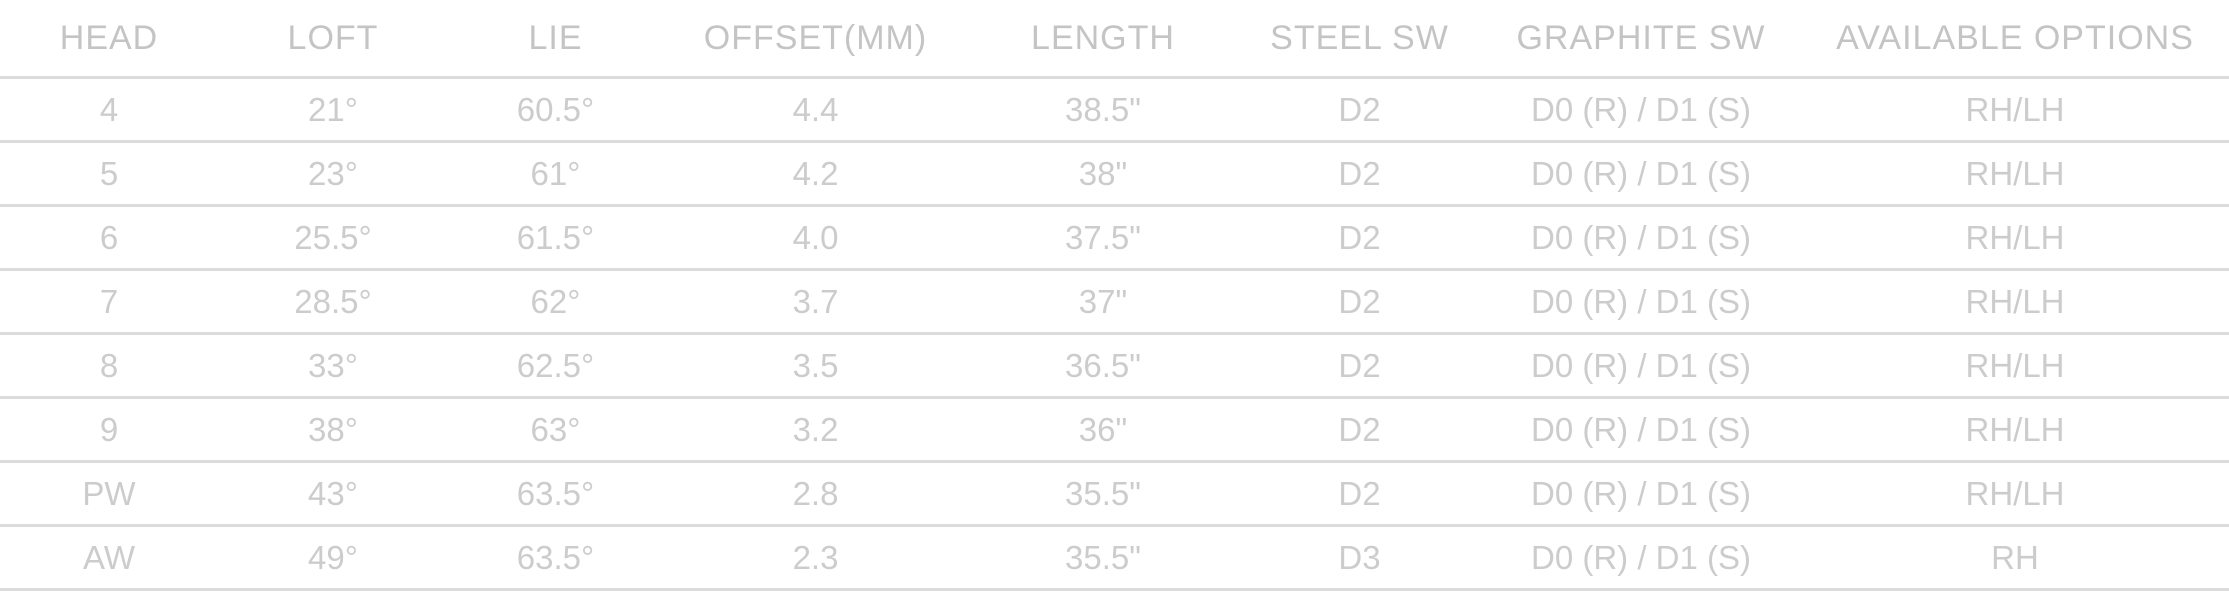 The image size is (2229, 591). Describe the element at coordinates (109, 174) in the screenshot. I see `cell-head: 5` at that location.